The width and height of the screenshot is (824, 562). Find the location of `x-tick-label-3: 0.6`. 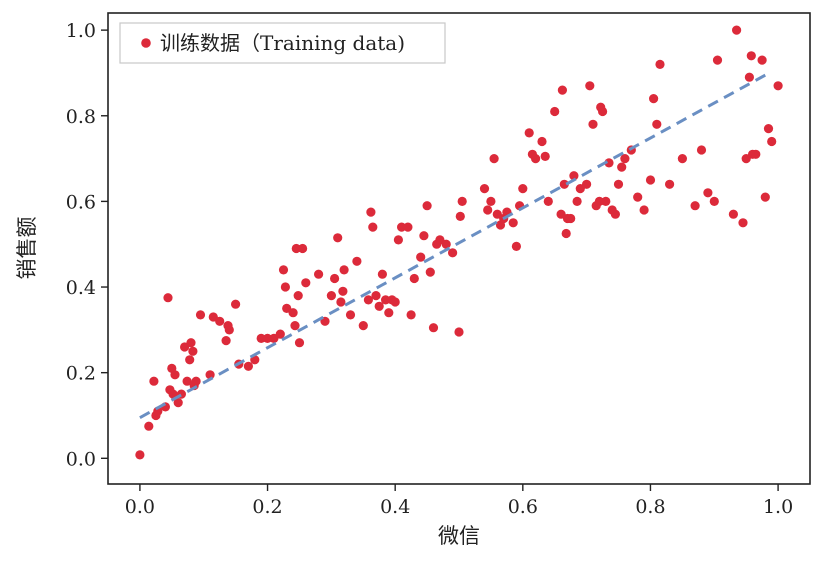

x-tick-label-3: 0.6 is located at coordinates (523, 507).